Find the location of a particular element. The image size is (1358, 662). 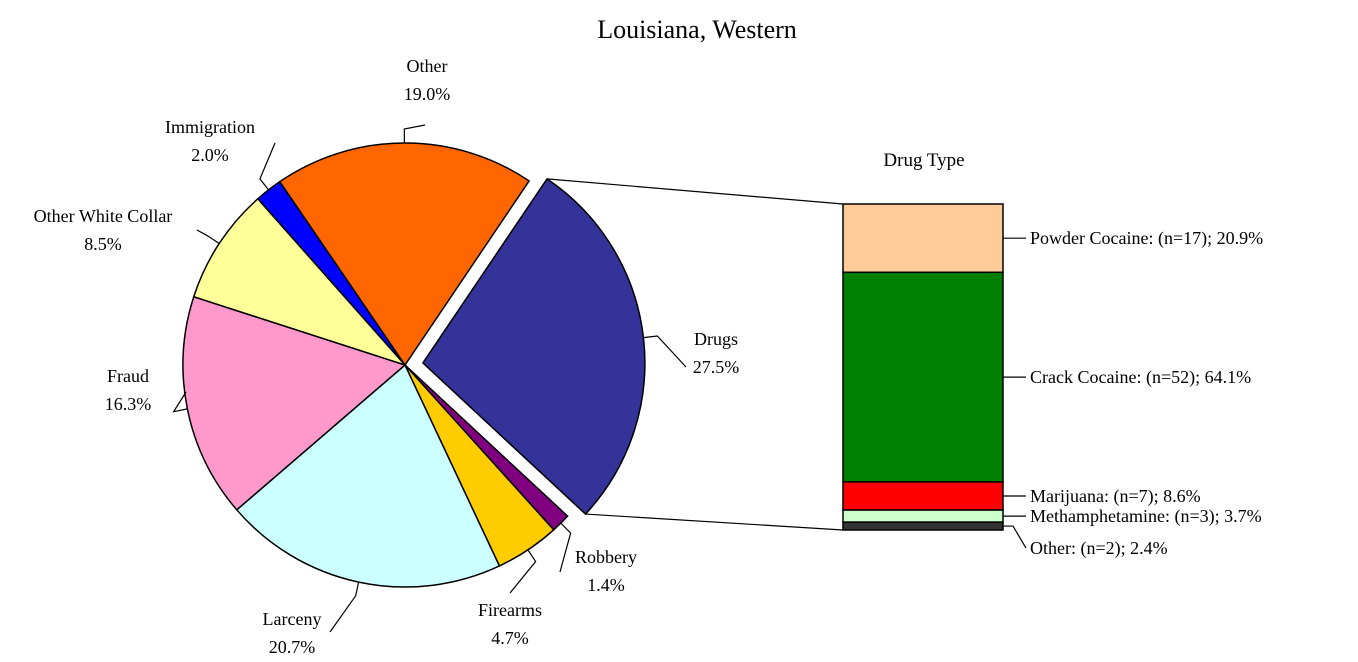

bar-label-methamphetamine: Methamphetamine: (n=3); 3.7% is located at coordinates (1146, 516).